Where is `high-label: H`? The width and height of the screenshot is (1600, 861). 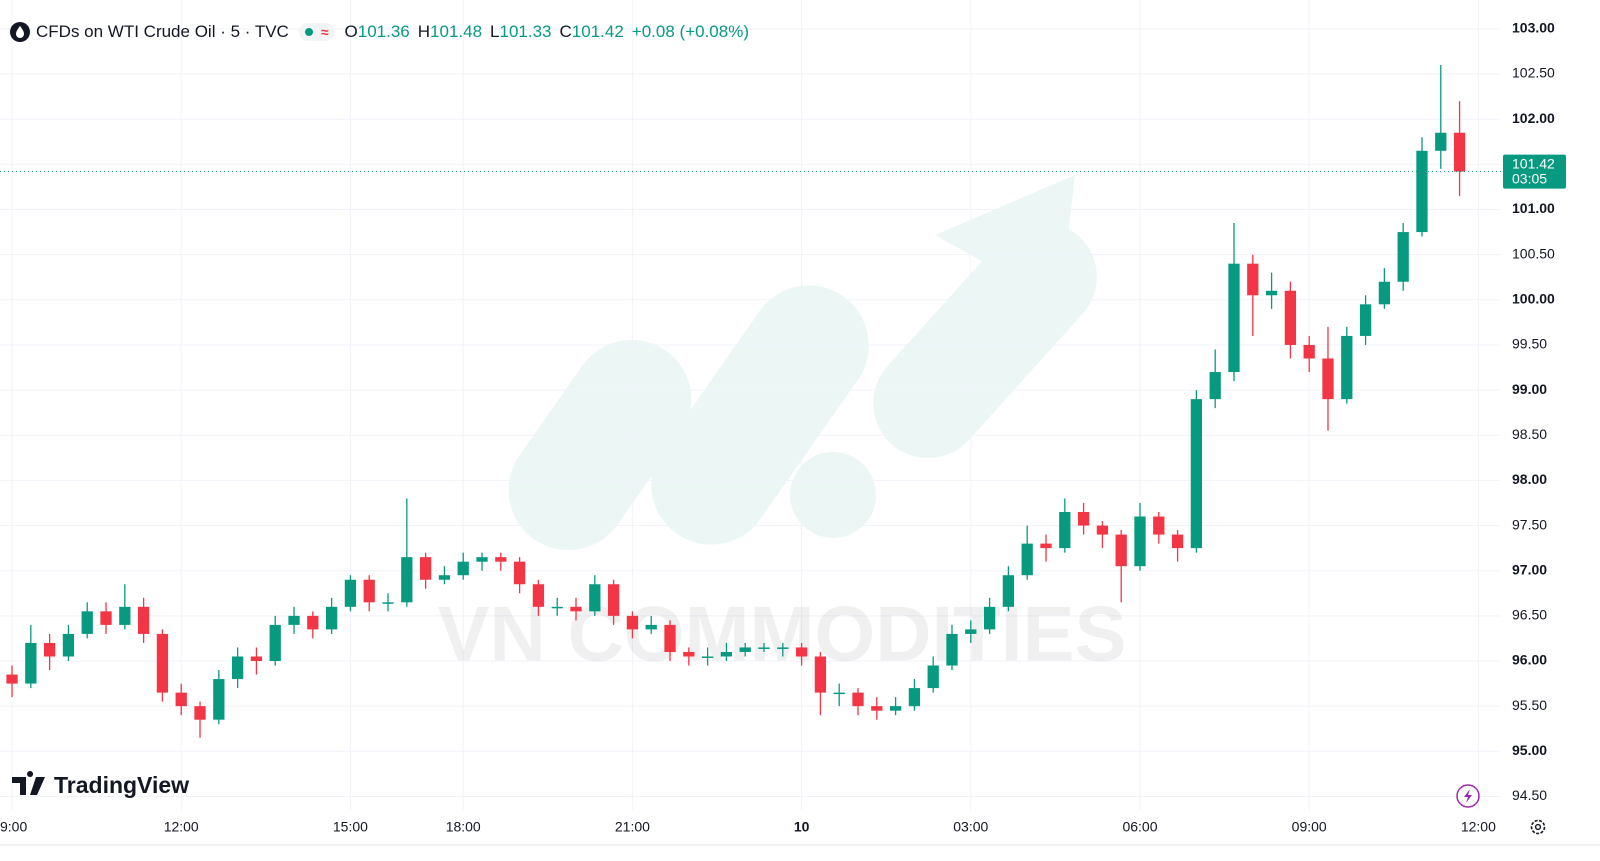
high-label: H is located at coordinates (424, 31).